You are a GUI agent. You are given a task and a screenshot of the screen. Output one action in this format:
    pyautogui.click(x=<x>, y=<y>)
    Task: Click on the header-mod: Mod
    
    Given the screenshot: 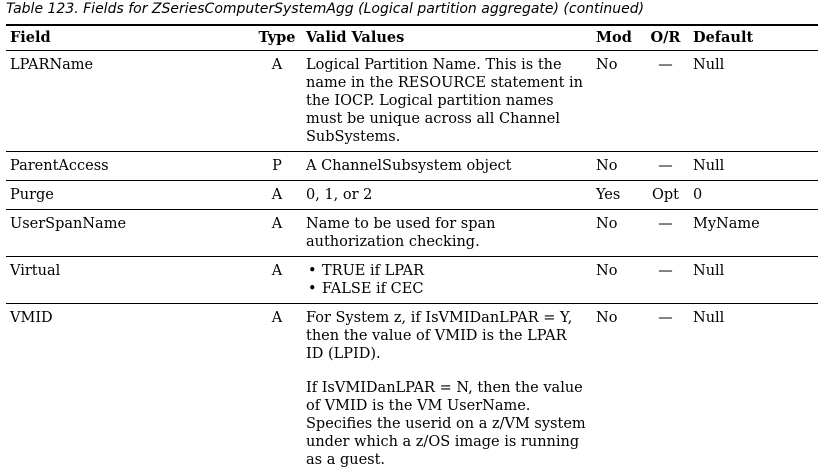 What is the action you would take?
    pyautogui.click(x=617, y=38)
    